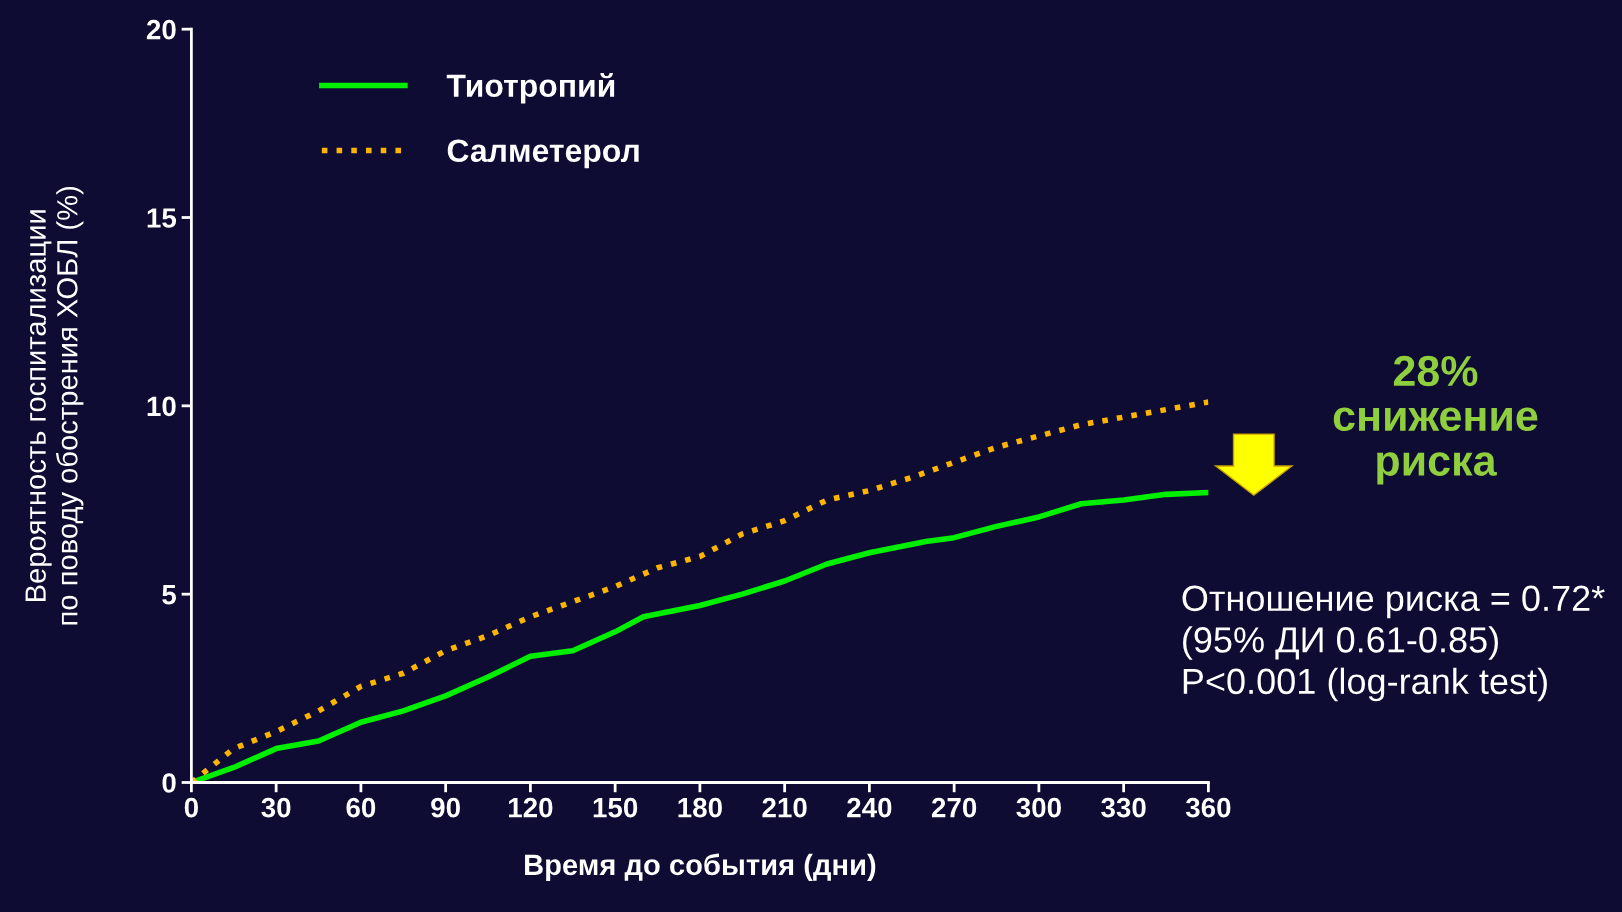  Describe the element at coordinates (530, 807) in the screenshot. I see `x-tick-label: 120` at that location.